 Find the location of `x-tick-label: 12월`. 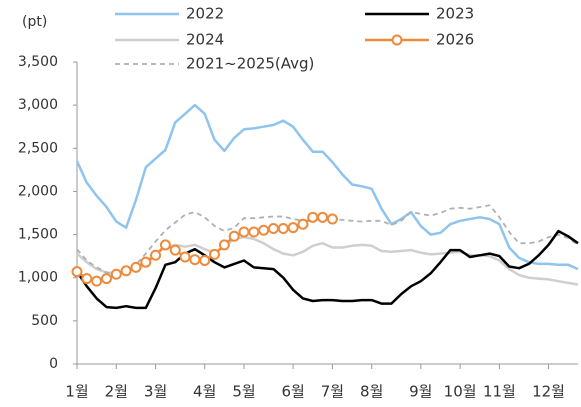

x-tick-label: 12월 is located at coordinates (548, 392).